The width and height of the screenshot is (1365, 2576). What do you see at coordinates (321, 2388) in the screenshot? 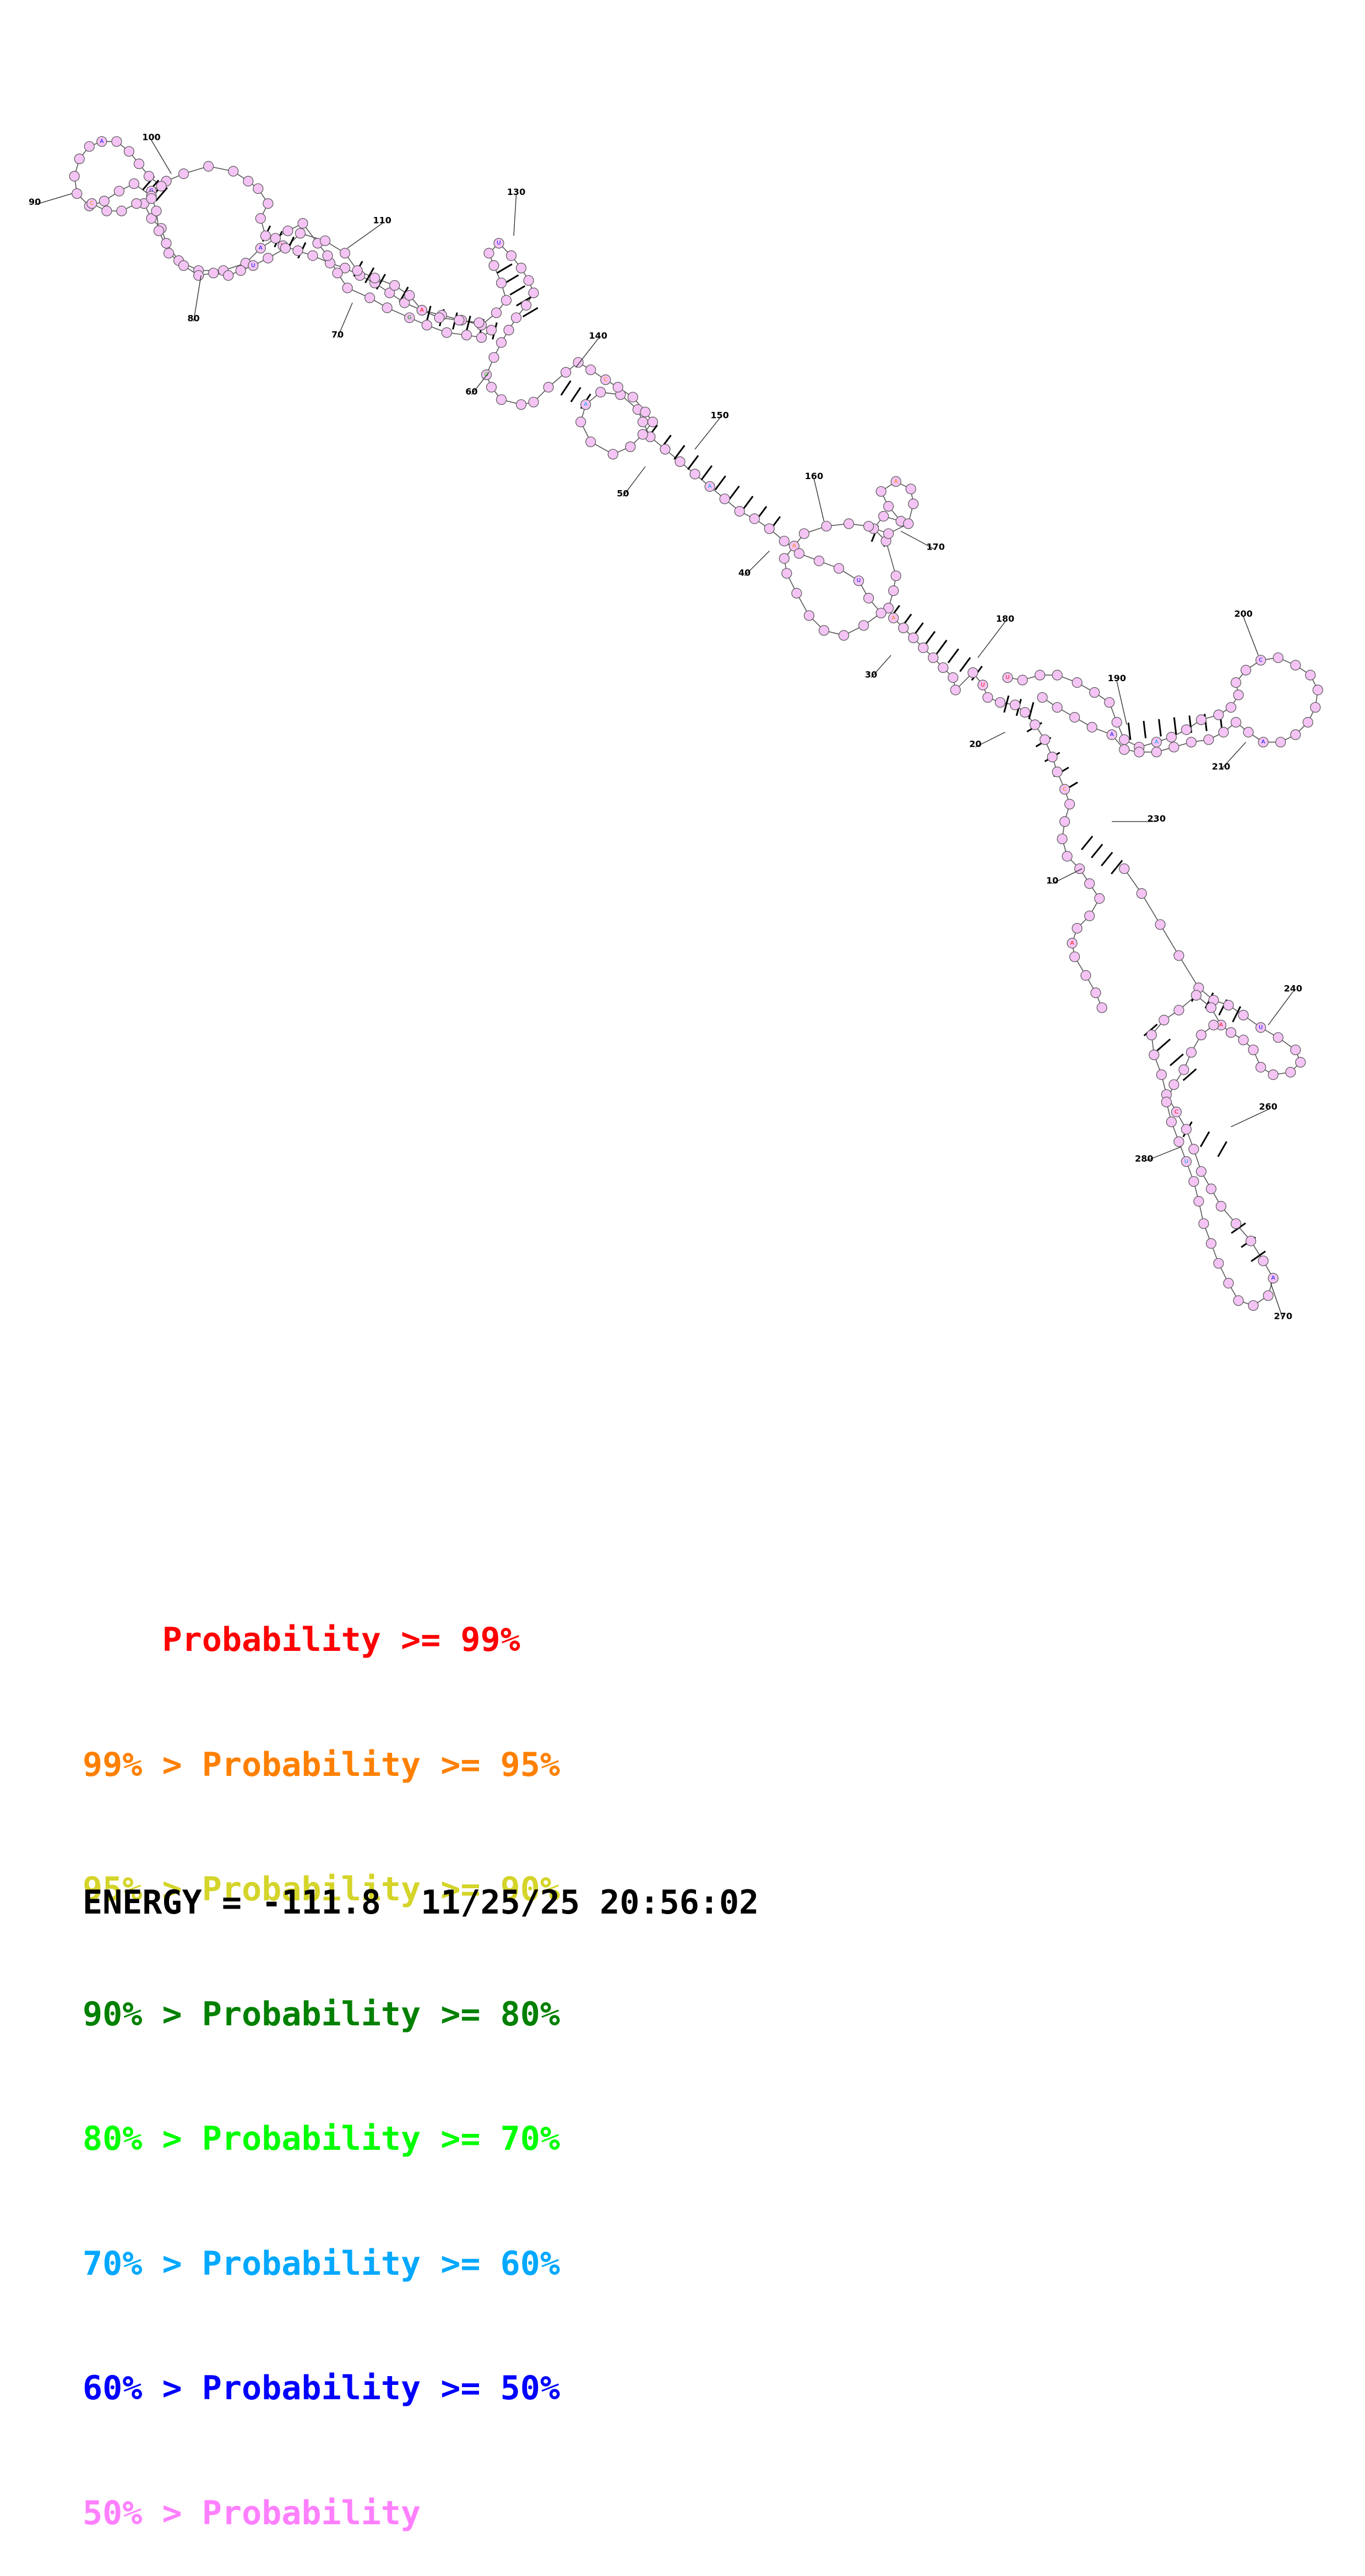
I see `legend-row-50: 60% > Probability >= 50%` at bounding box center [321, 2388].